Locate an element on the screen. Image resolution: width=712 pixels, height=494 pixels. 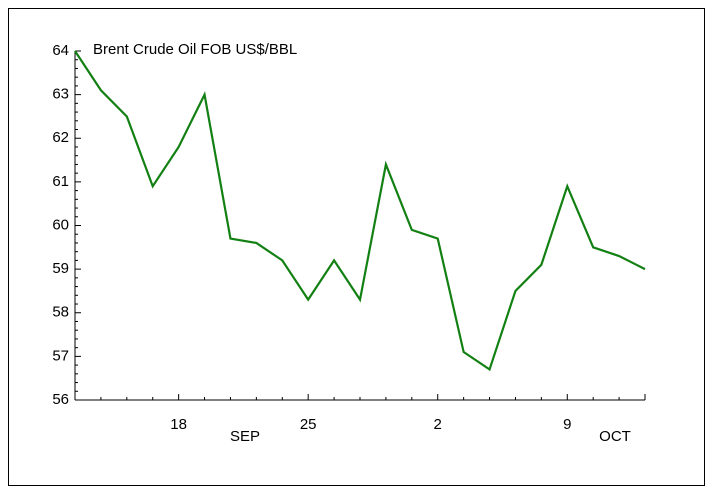
x-tick-label: 2 is located at coordinates (438, 424).